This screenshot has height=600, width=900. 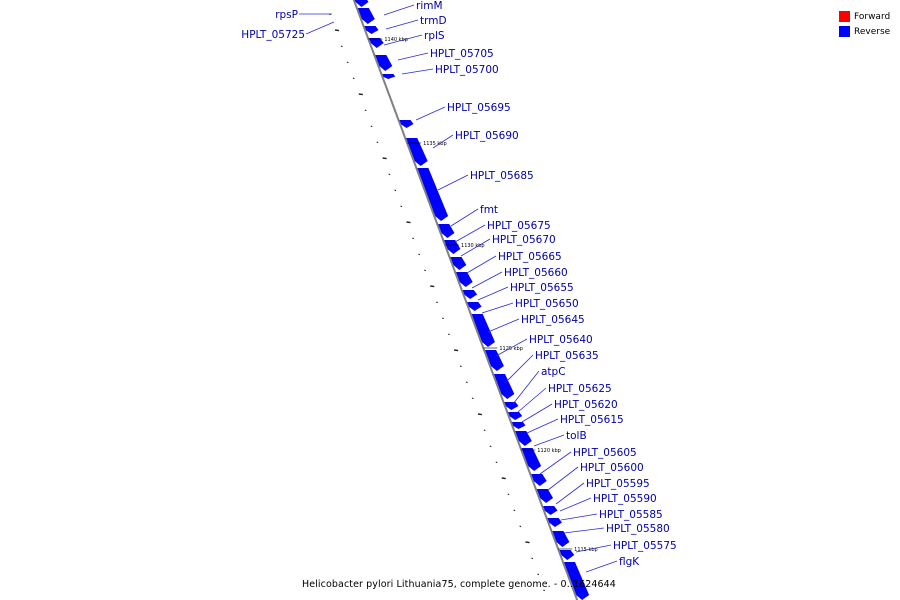 I want to click on gene-label-hplt_05670: HPLT_05670, so click(x=508, y=245).